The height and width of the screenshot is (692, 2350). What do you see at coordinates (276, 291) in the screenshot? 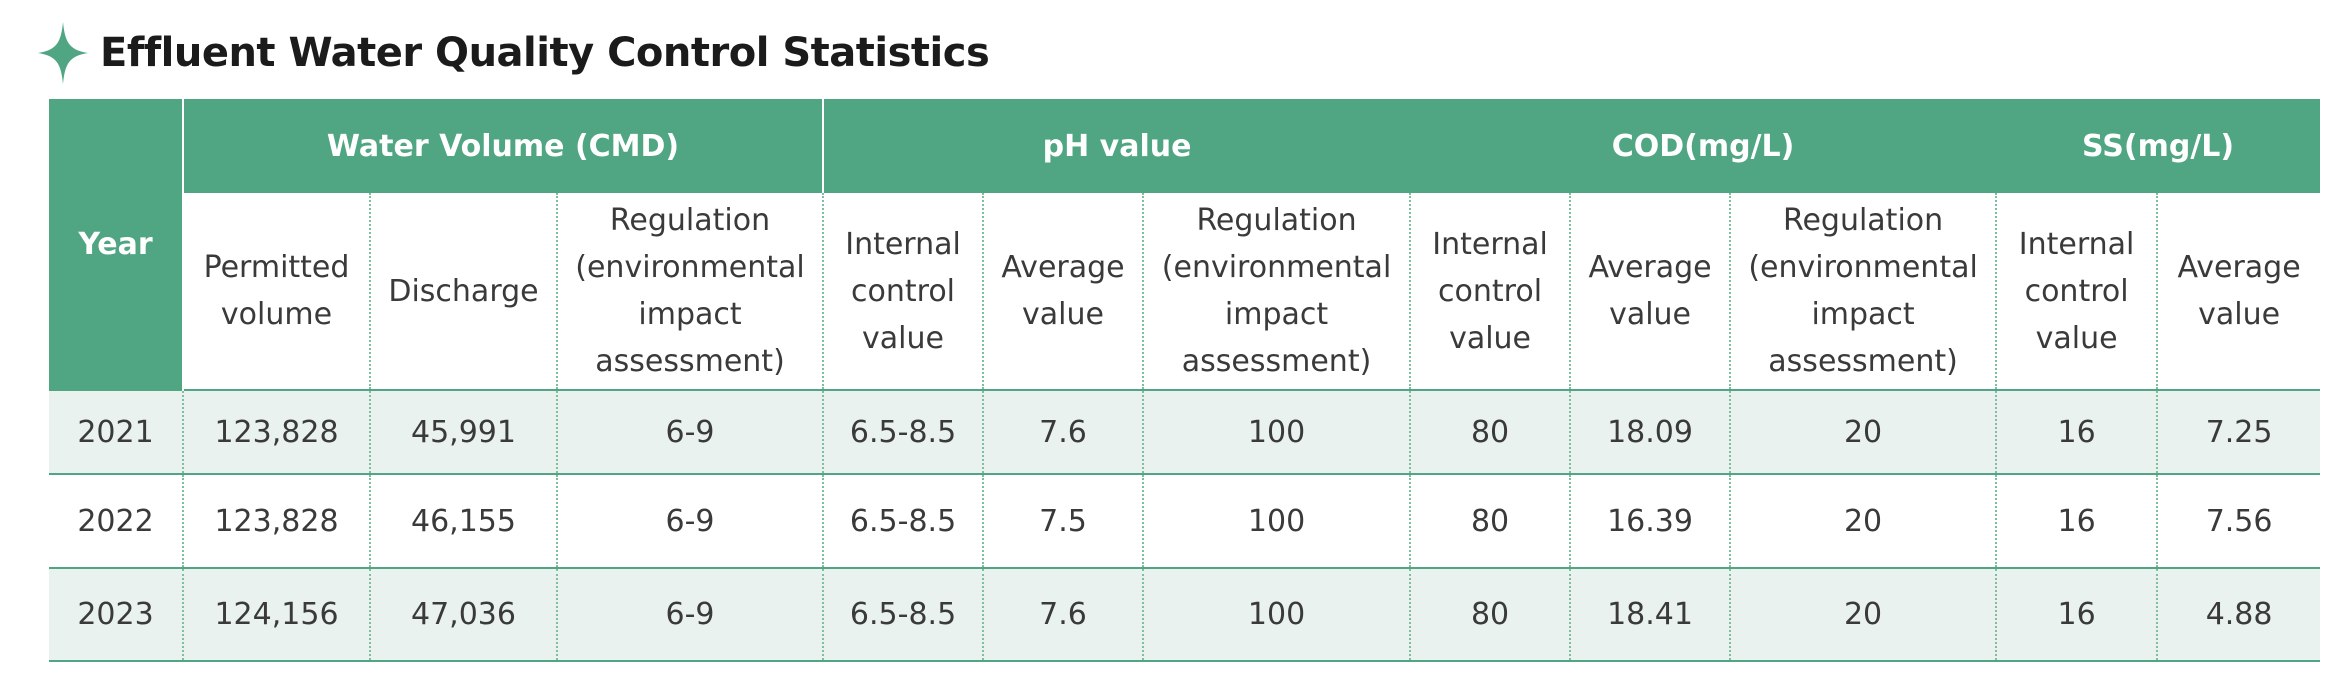
I see `subheader-permitted-volume: Permitted volume` at bounding box center [276, 291].